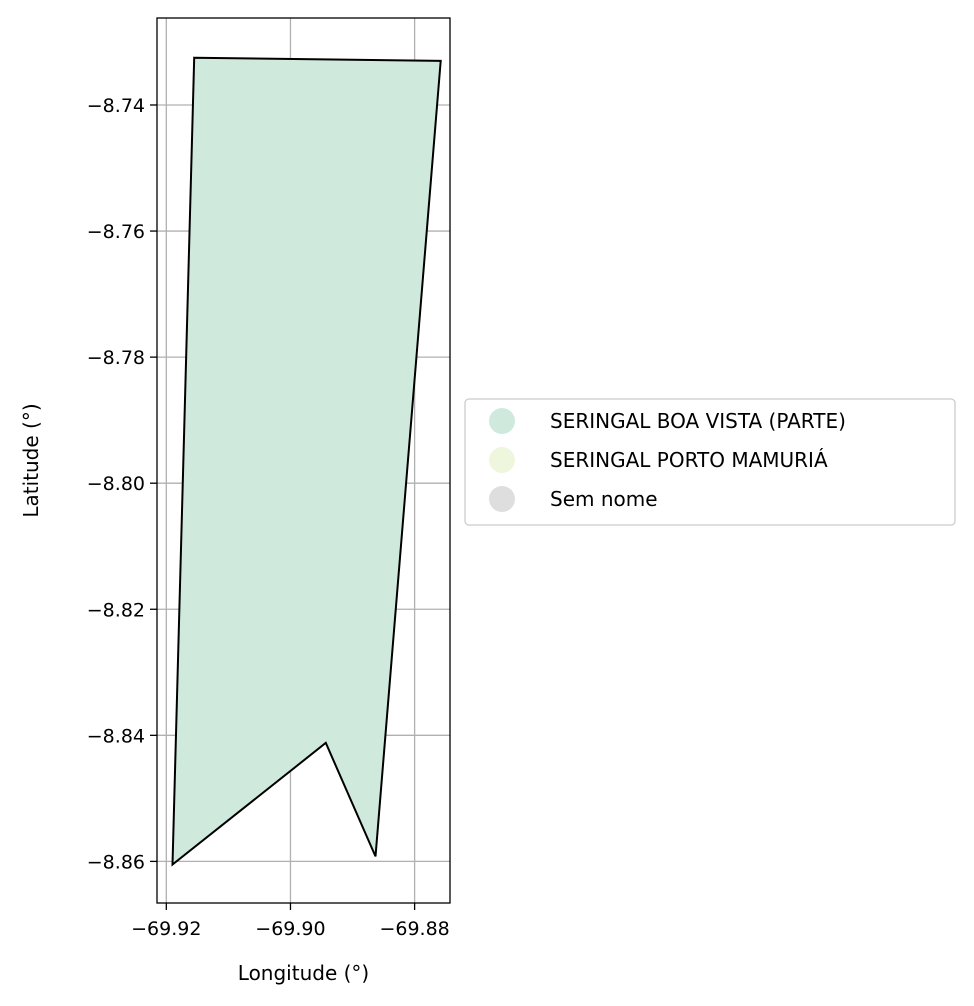 The image size is (974, 1006). Describe the element at coordinates (116, 610) in the screenshot. I see `y-tick-label: −8.82` at that location.